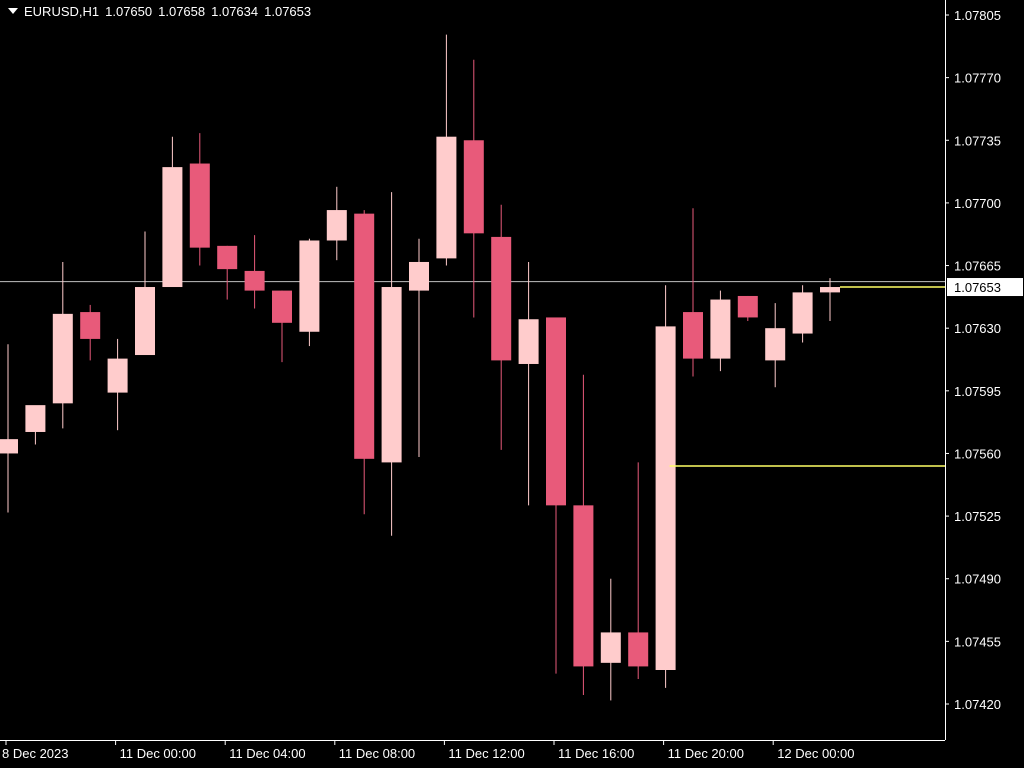 The height and width of the screenshot is (768, 1024). I want to click on y-tick-label: 1.07665, so click(977, 266).